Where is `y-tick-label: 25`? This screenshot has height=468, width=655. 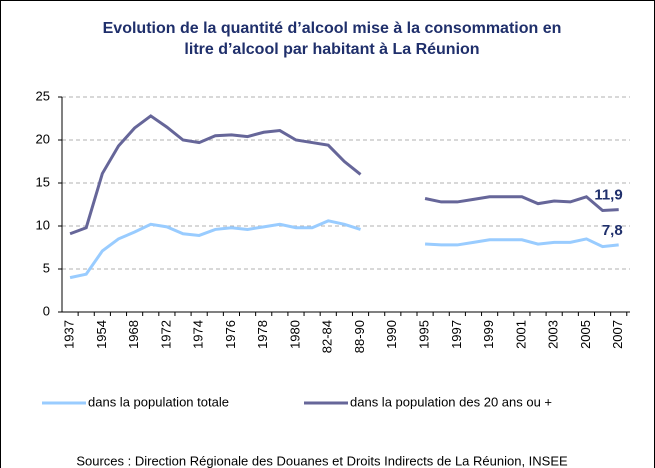 y-tick-label: 25 is located at coordinates (43, 95).